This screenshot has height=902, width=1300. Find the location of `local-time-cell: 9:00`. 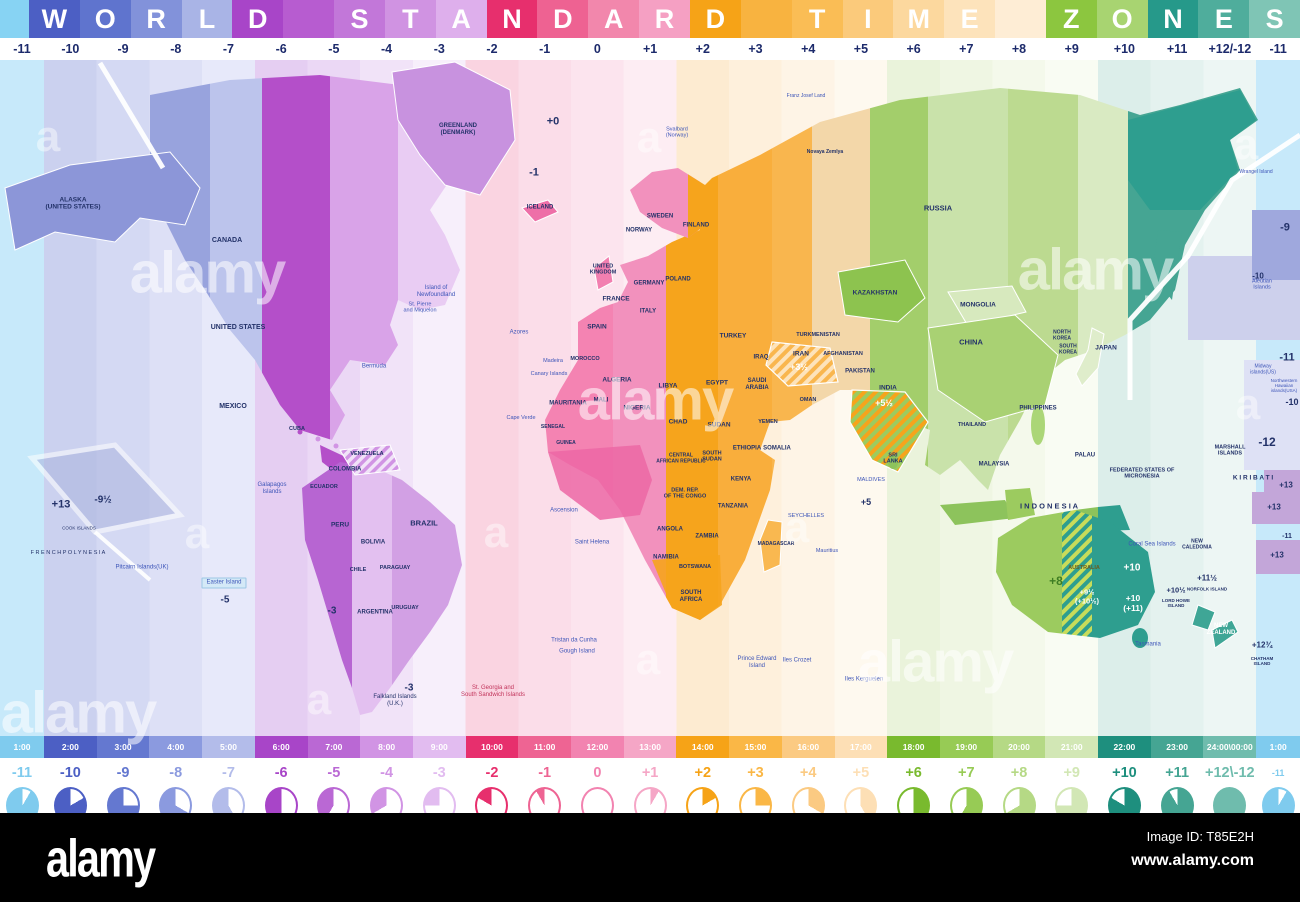

local-time-cell: 9:00 is located at coordinates (439, 747).